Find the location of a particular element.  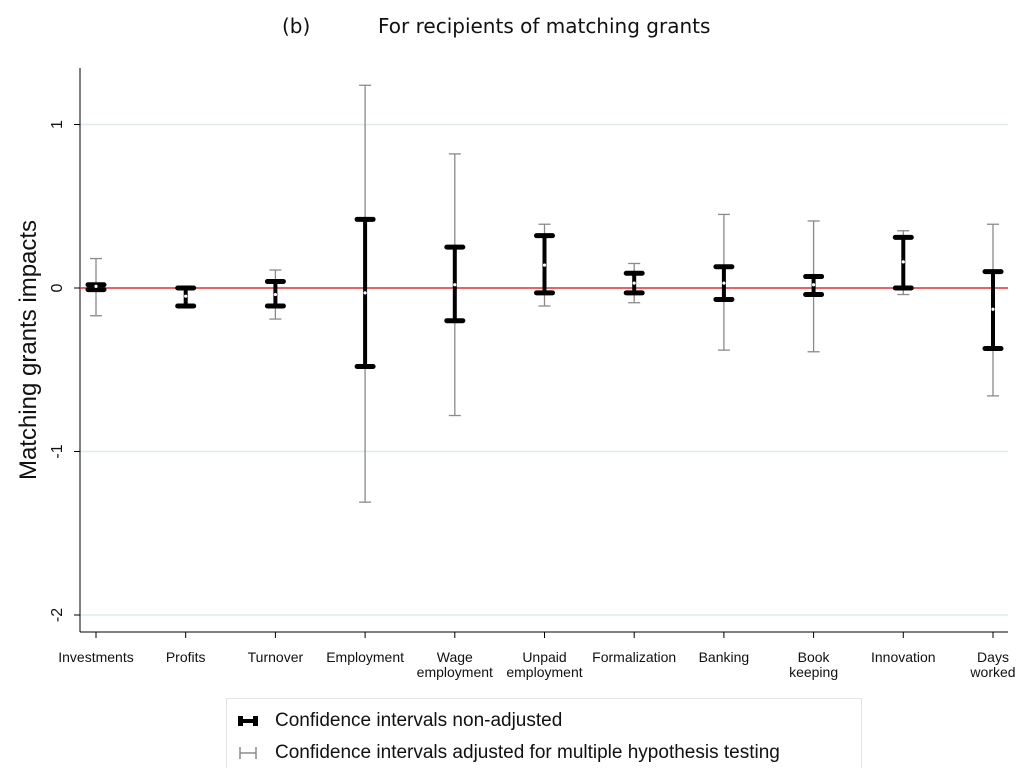

x-tick-label: keeping is located at coordinates (813, 672).